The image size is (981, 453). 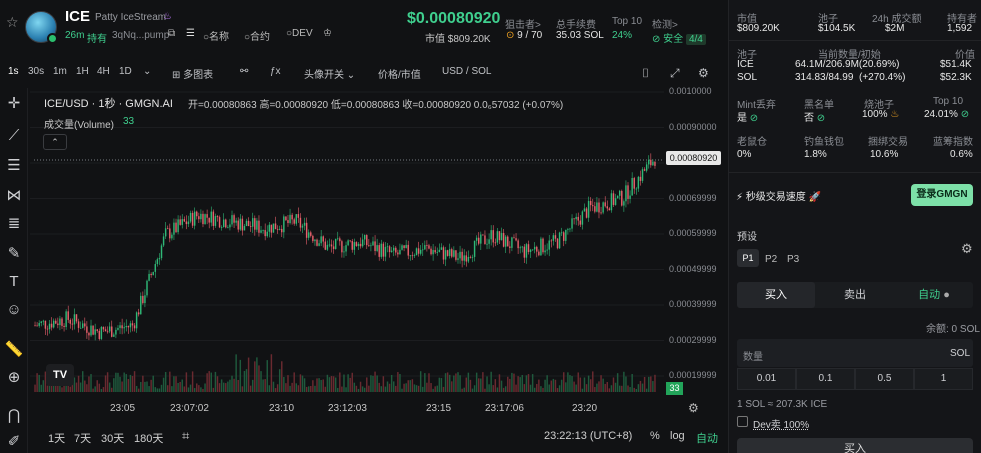 What do you see at coordinates (504, 408) in the screenshot?
I see `x-tick: 23:17:06` at bounding box center [504, 408].